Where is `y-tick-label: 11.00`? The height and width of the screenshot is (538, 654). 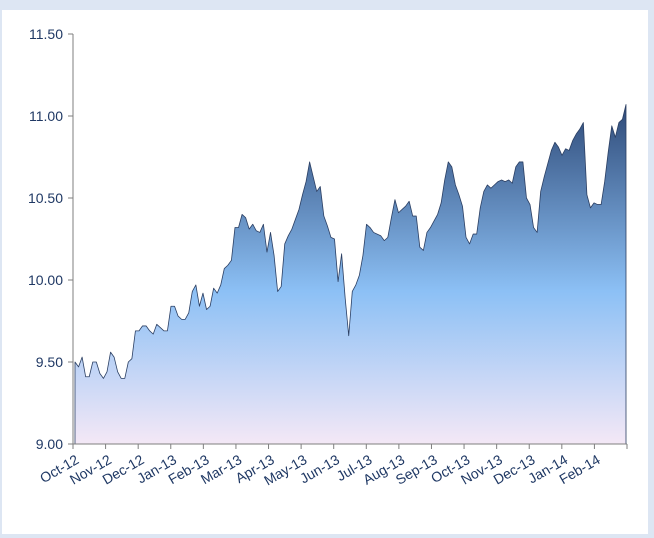
y-tick-label: 11.00 is located at coordinates (46, 116).